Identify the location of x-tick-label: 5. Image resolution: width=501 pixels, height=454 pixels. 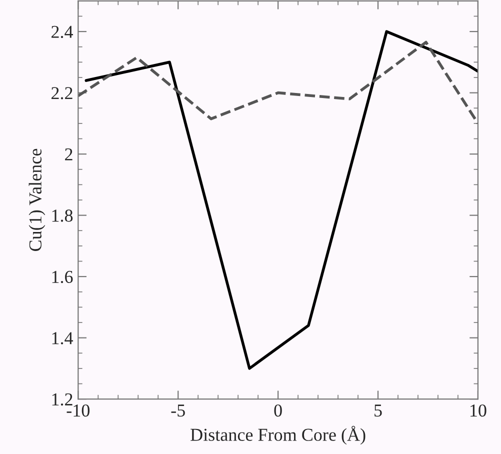
(378, 410).